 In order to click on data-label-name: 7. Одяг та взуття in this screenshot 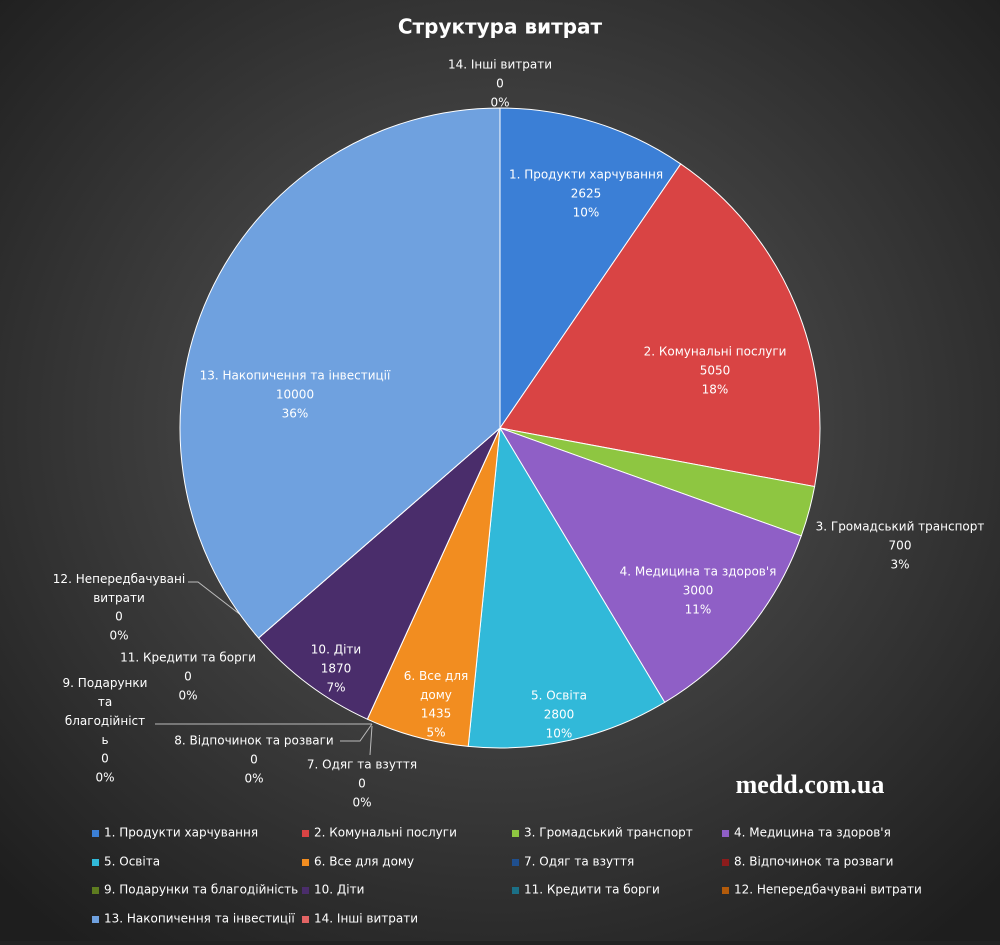, I will do `click(362, 765)`.